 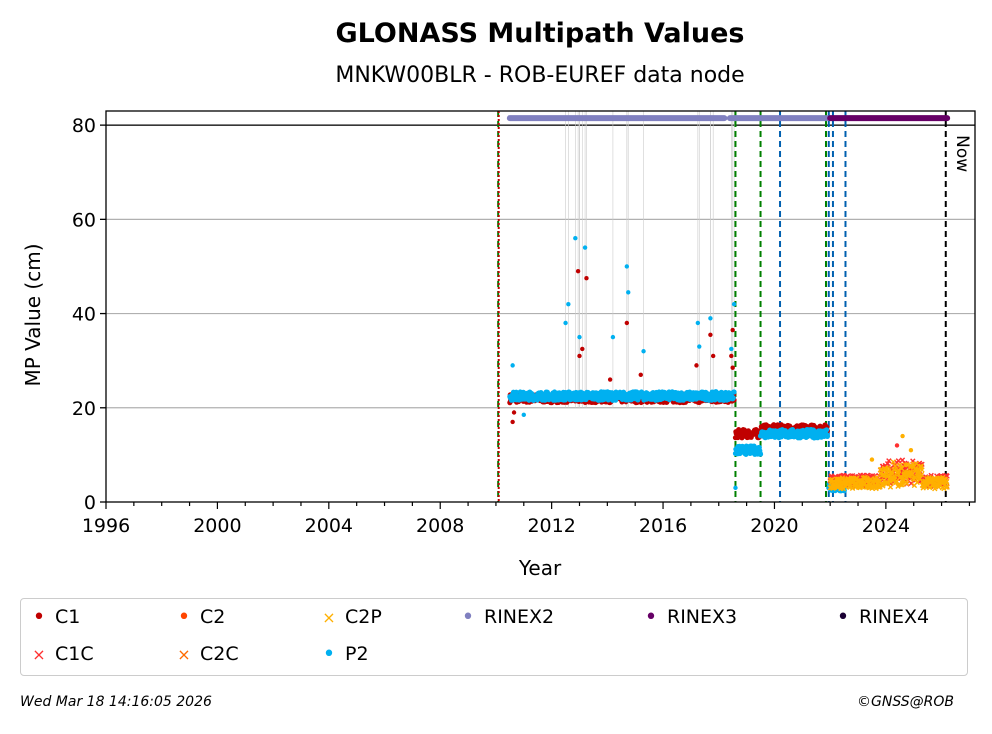 What do you see at coordinates (84, 315) in the screenshot?
I see `y-tick-label: 40` at bounding box center [84, 315].